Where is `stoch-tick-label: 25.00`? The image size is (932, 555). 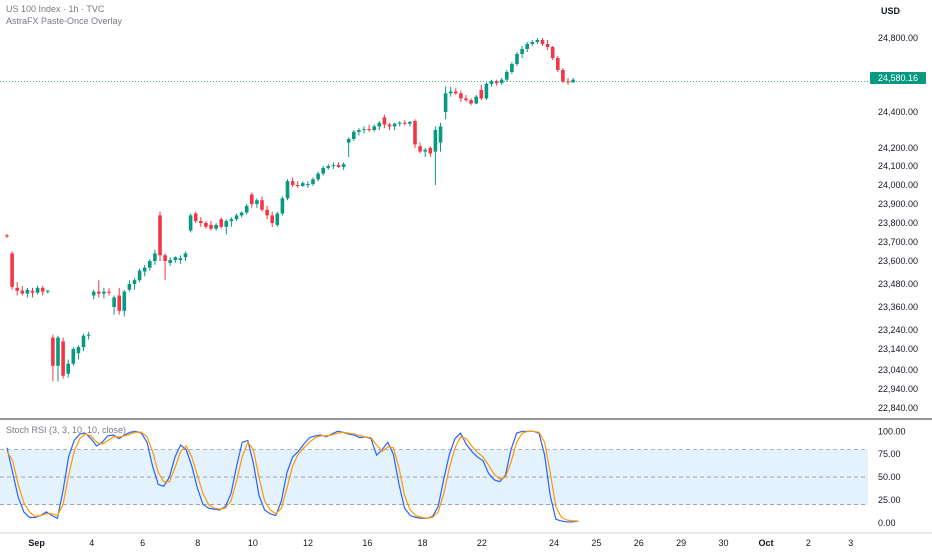 stoch-tick-label: 25.00 is located at coordinates (889, 500).